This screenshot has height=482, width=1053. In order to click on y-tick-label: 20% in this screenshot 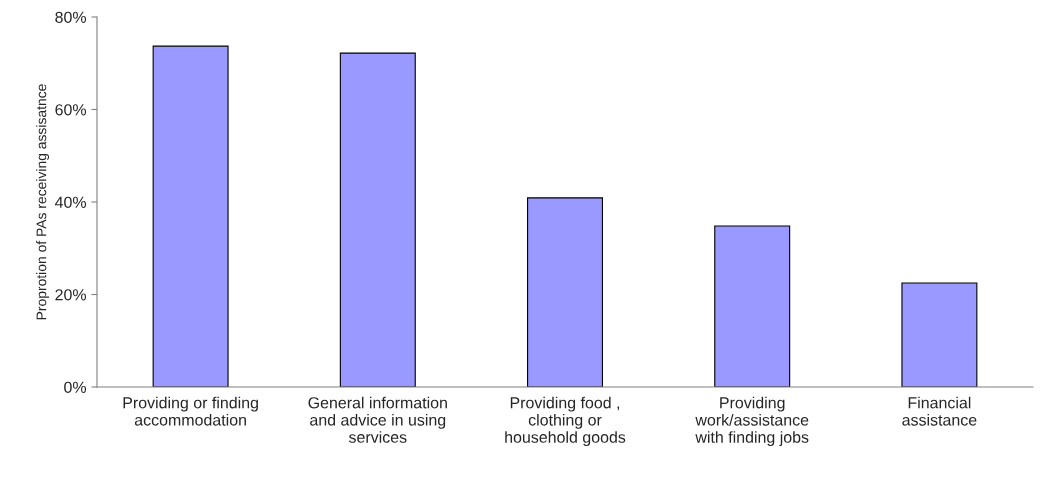, I will do `click(71, 295)`.